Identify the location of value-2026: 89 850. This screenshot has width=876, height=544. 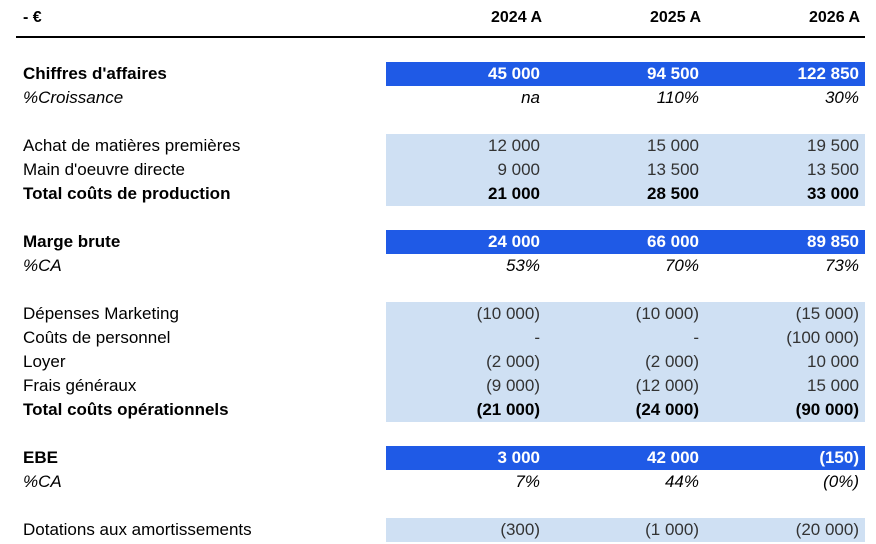
(833, 241).